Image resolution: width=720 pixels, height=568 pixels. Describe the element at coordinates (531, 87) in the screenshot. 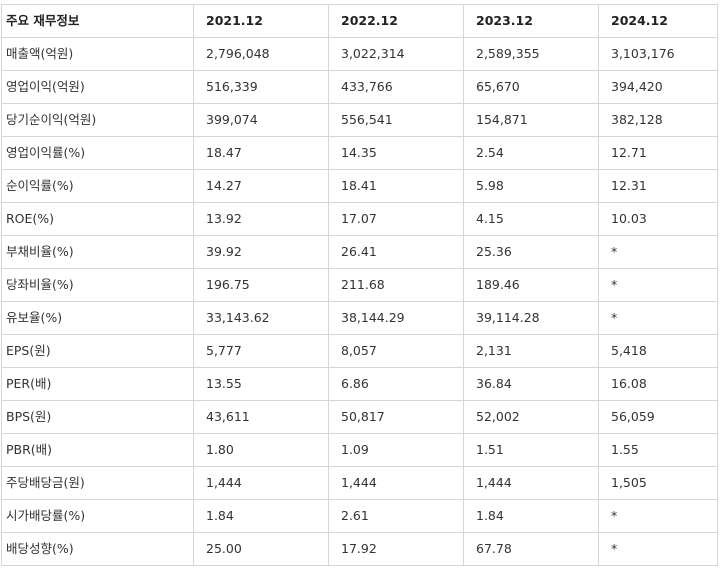

I see `value-2023: 65,670` at that location.